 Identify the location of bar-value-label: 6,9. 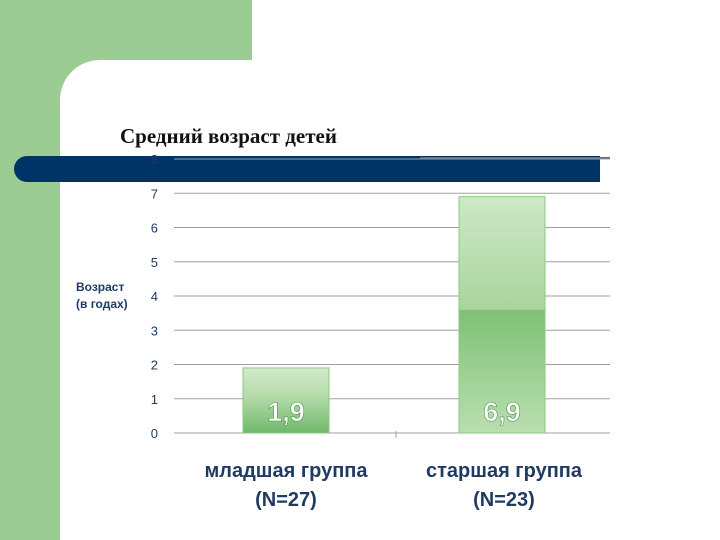
(502, 412).